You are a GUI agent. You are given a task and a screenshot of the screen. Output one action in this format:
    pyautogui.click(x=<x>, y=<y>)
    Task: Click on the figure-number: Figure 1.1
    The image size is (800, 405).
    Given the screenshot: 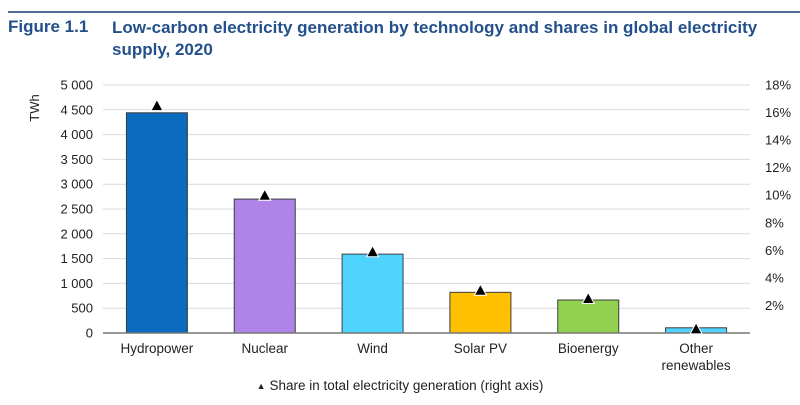 What is the action you would take?
    pyautogui.click(x=48, y=26)
    